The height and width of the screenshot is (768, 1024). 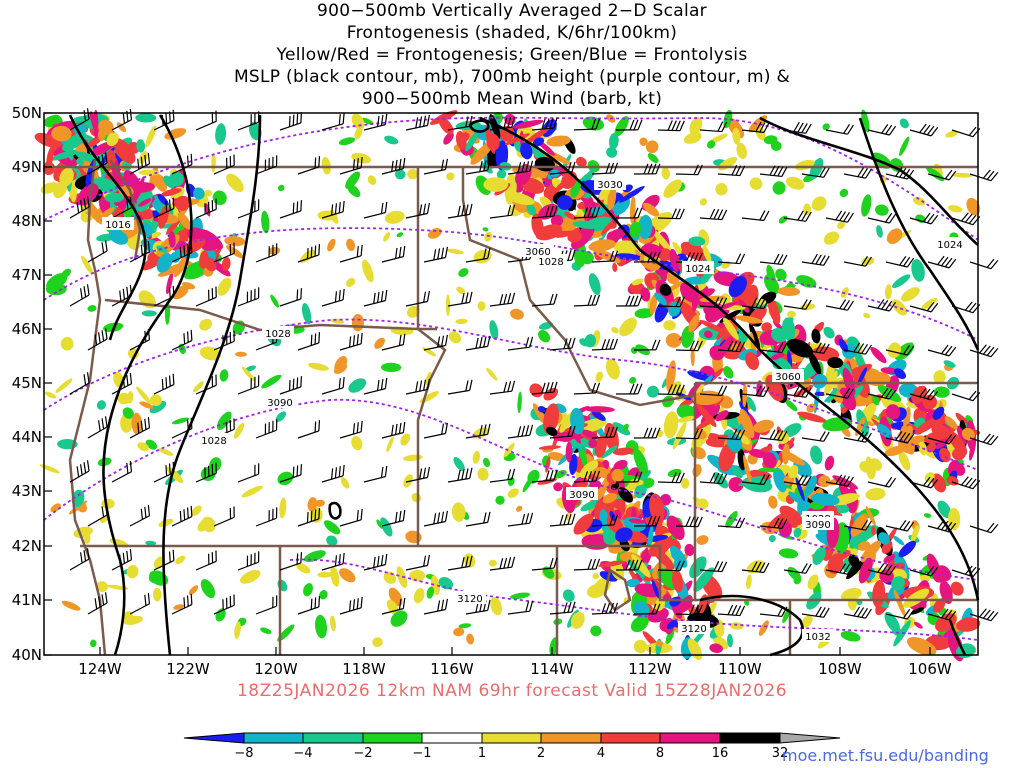 What do you see at coordinates (694, 628) in the screenshot?
I see `height-label: 3120` at bounding box center [694, 628].